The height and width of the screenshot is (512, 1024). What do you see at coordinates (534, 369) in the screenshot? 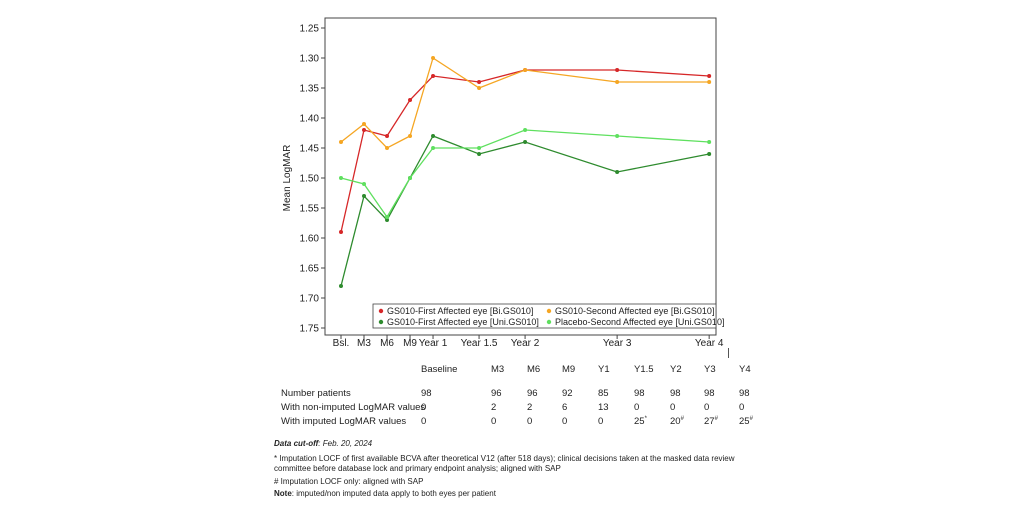
I see `table-header: M6` at bounding box center [534, 369].